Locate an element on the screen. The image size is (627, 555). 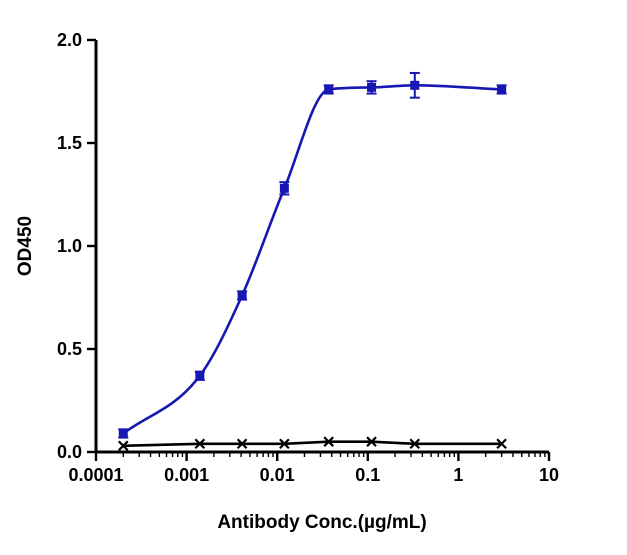
y-tick-label: 1.5 is located at coordinates (69, 143).